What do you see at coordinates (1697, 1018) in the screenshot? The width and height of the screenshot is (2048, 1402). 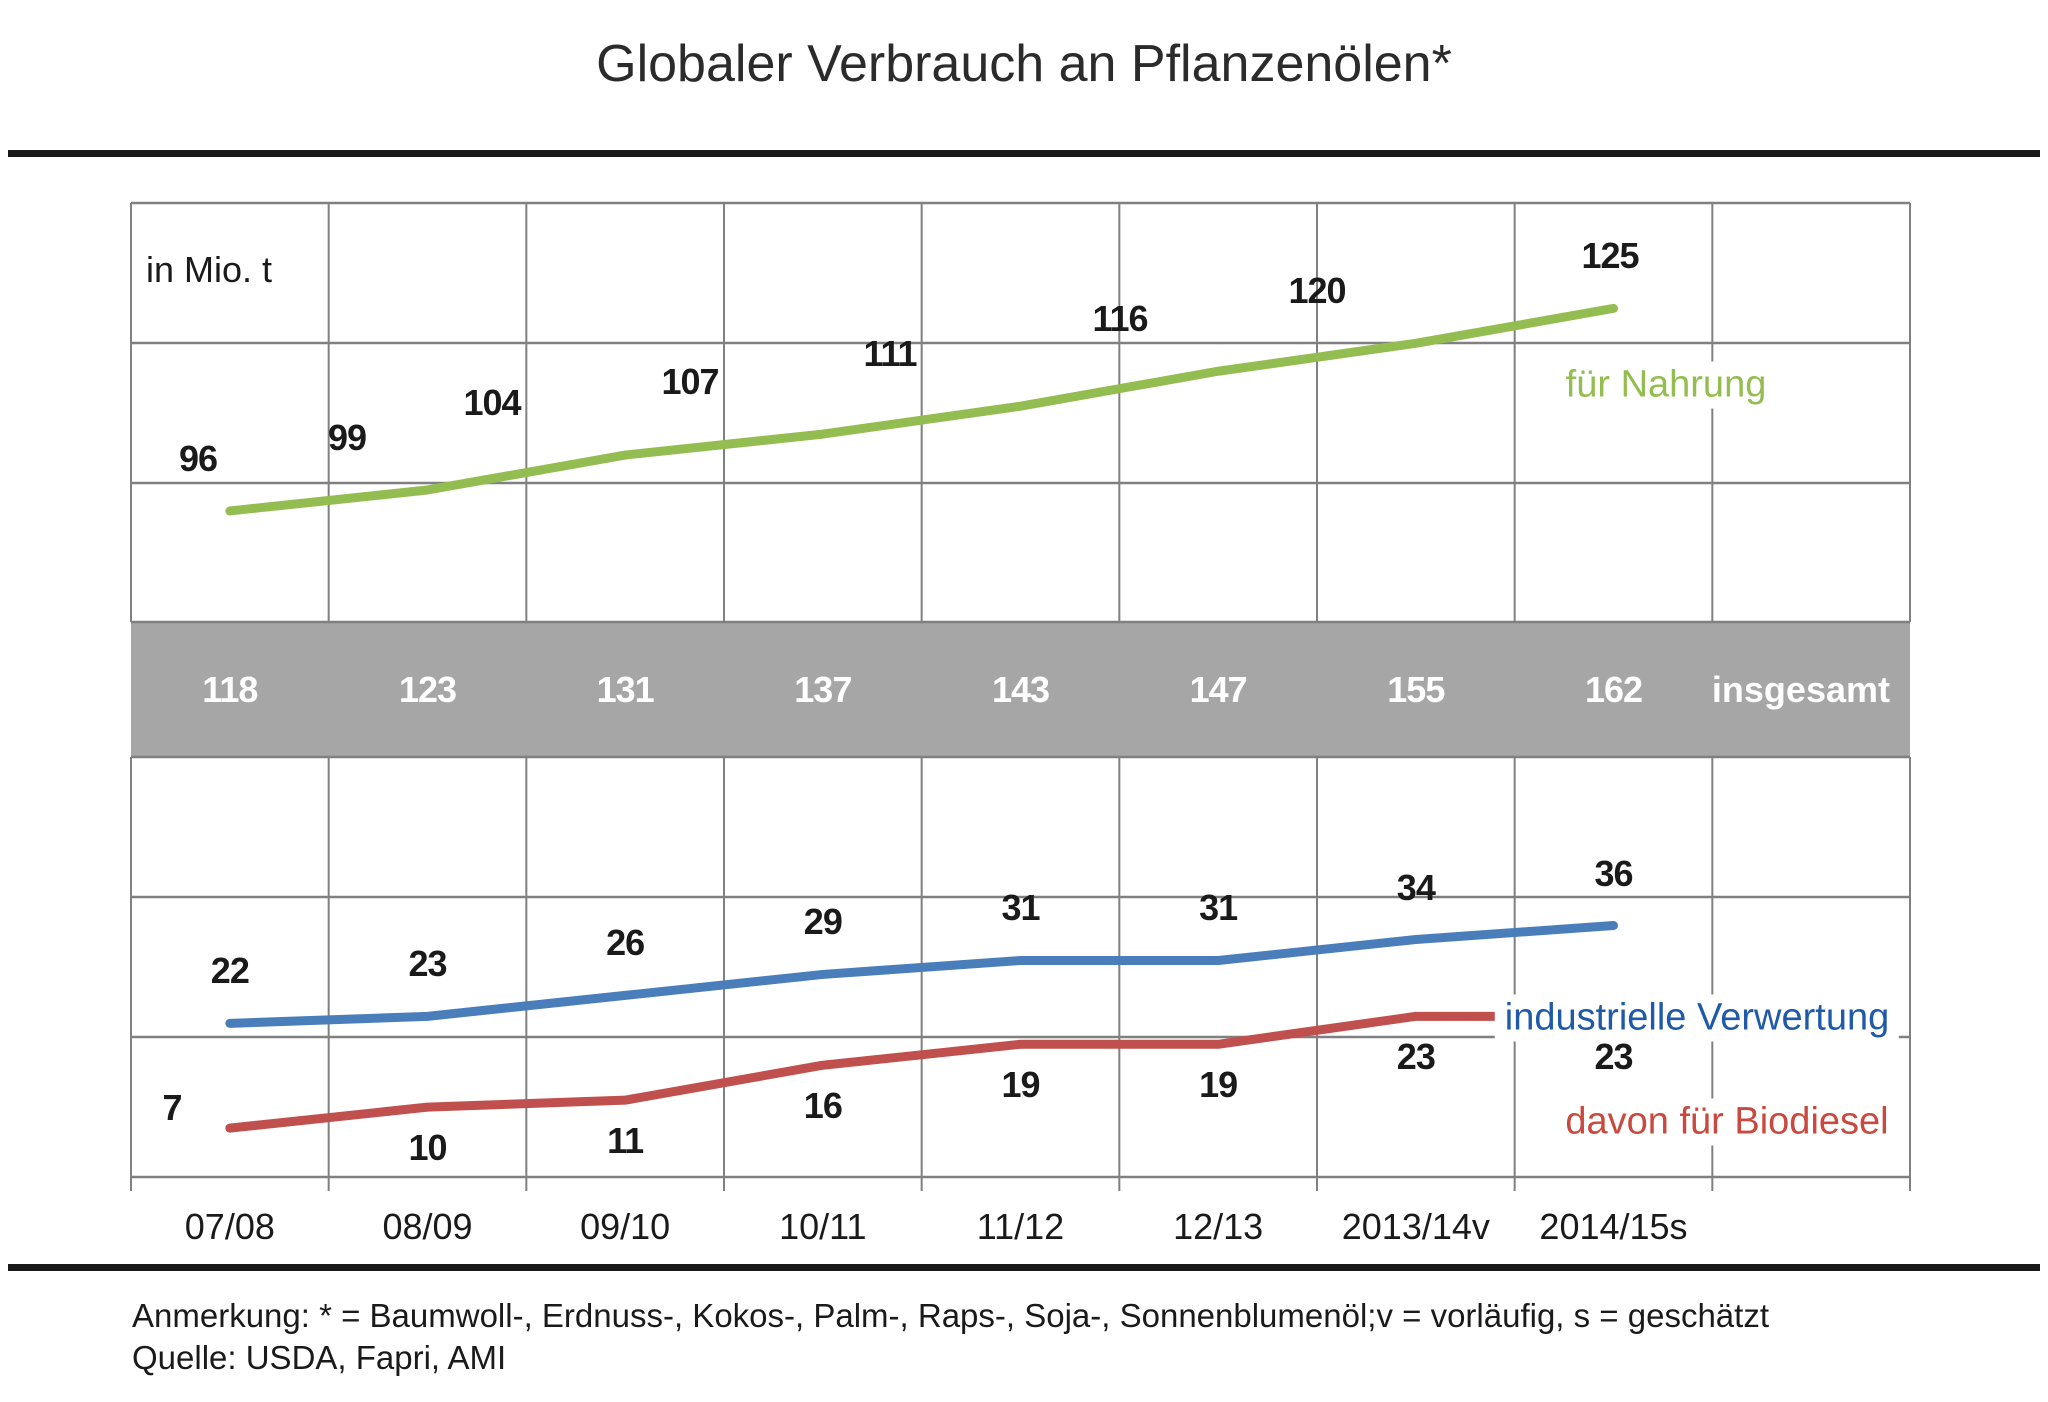 I see `series-name-label-industrie: industrielle Verwertung` at bounding box center [1697, 1018].